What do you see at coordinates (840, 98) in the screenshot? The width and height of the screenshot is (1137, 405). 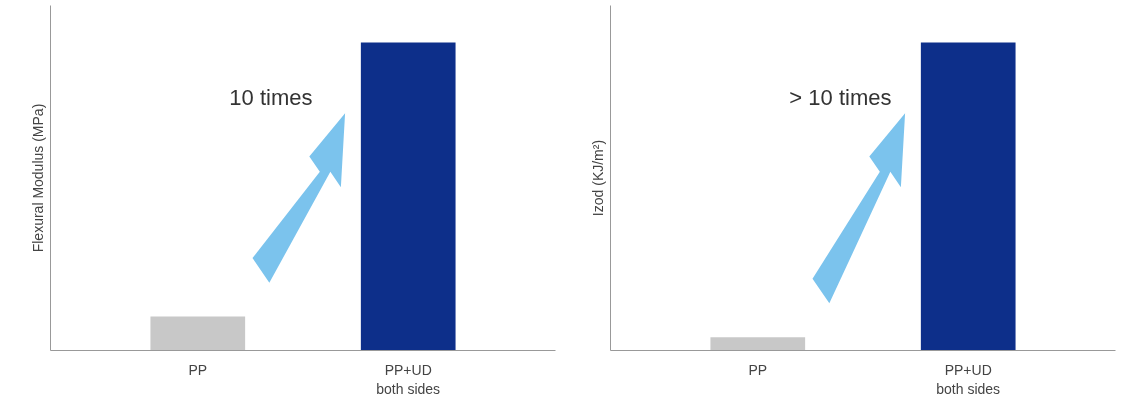 I see `annotation: > 10 times` at bounding box center [840, 98].